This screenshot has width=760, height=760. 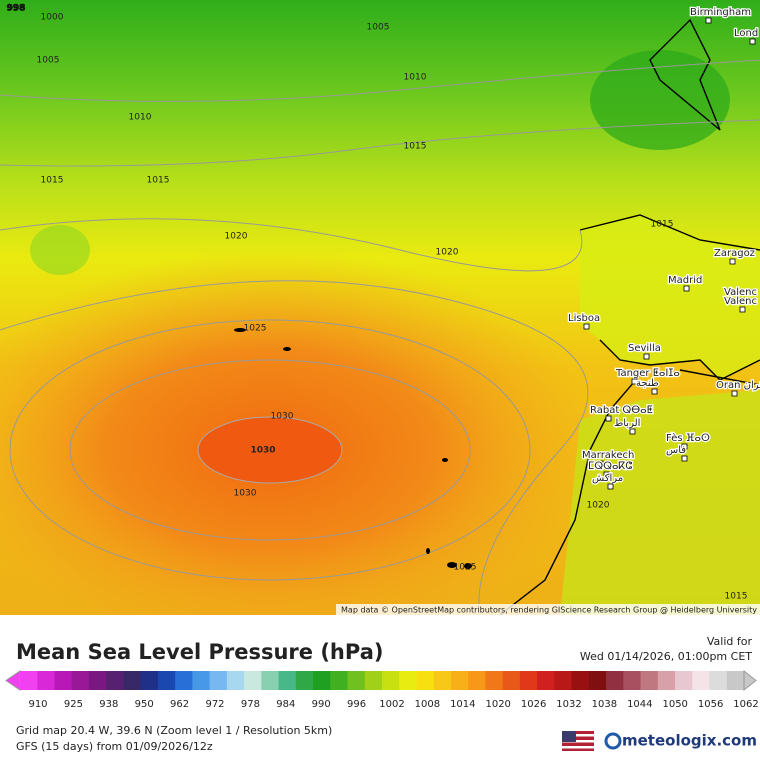 I want to click on colorbar-tick-label: 1032, so click(x=568, y=704).